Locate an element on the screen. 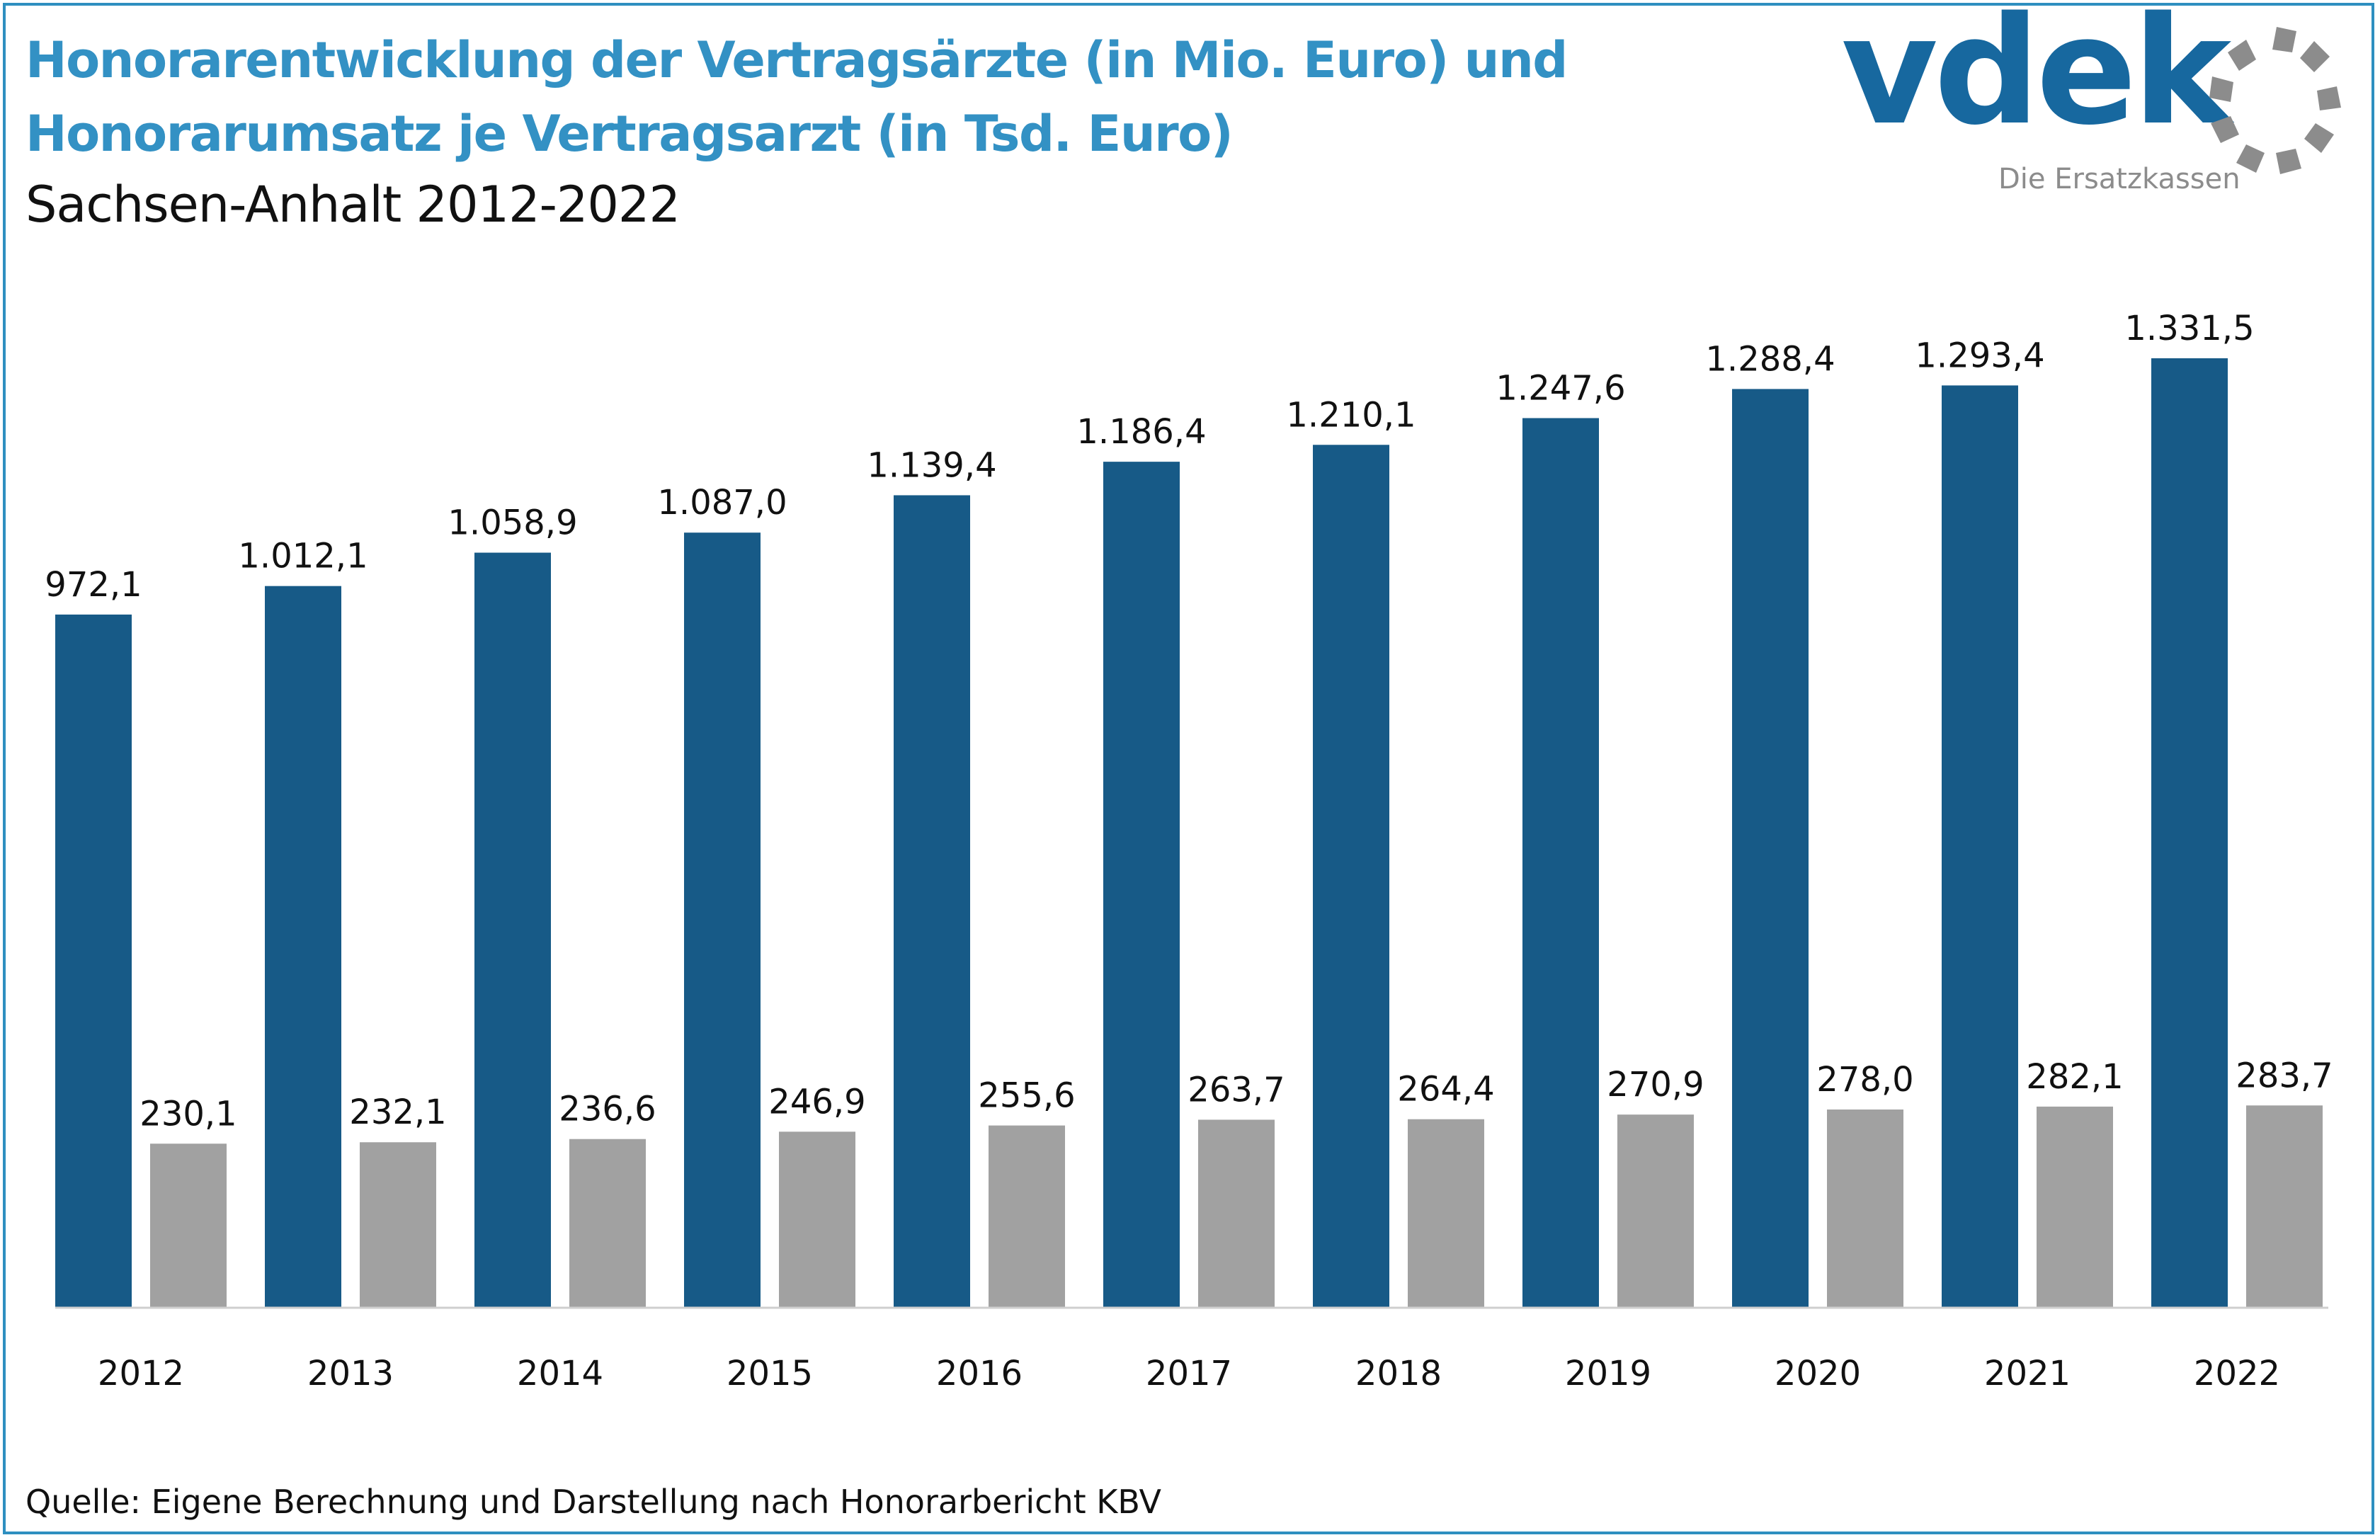  bar-series2-2019 is located at coordinates (1655, 1211).